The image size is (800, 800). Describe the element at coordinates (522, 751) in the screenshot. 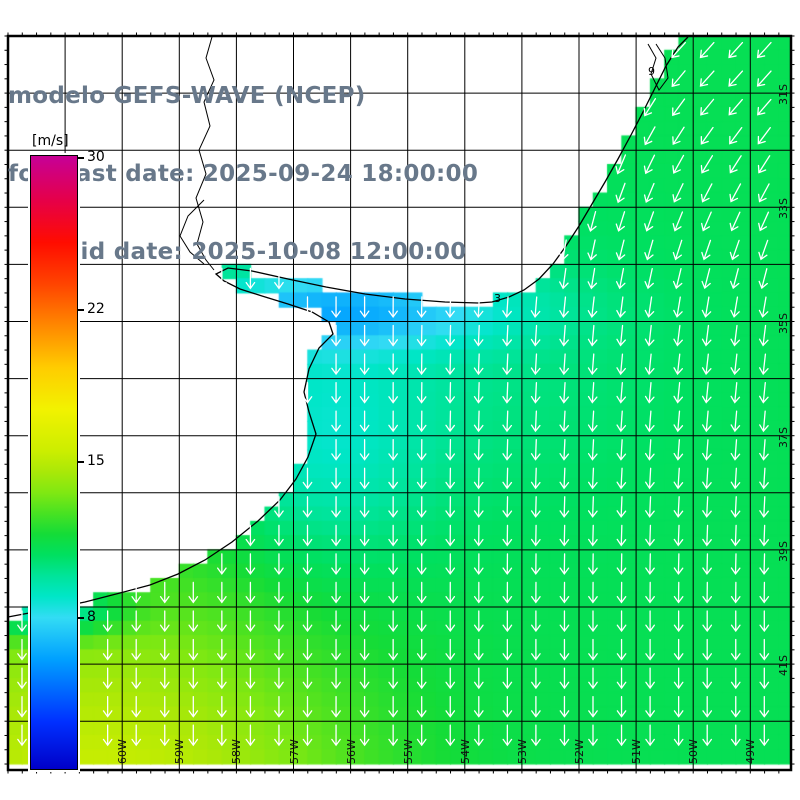

I see `lon-label: 53W` at that location.